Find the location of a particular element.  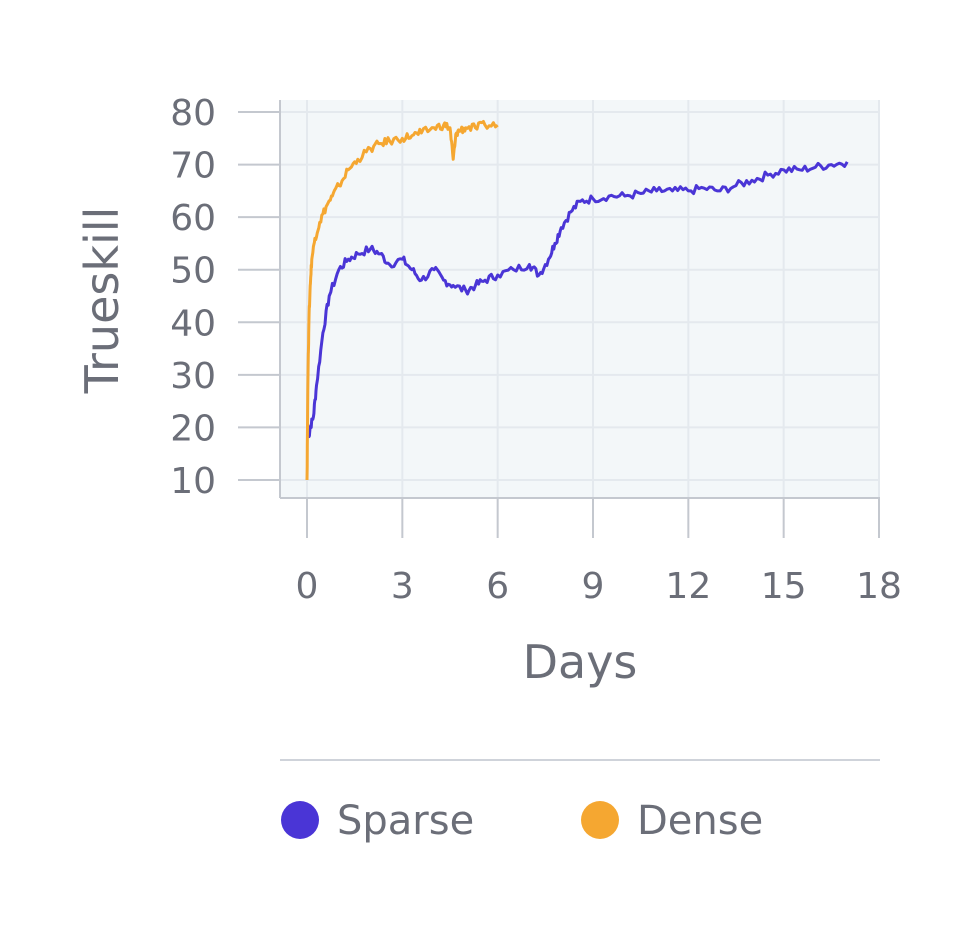

y-tick-label: 70 is located at coordinates (193, 166).